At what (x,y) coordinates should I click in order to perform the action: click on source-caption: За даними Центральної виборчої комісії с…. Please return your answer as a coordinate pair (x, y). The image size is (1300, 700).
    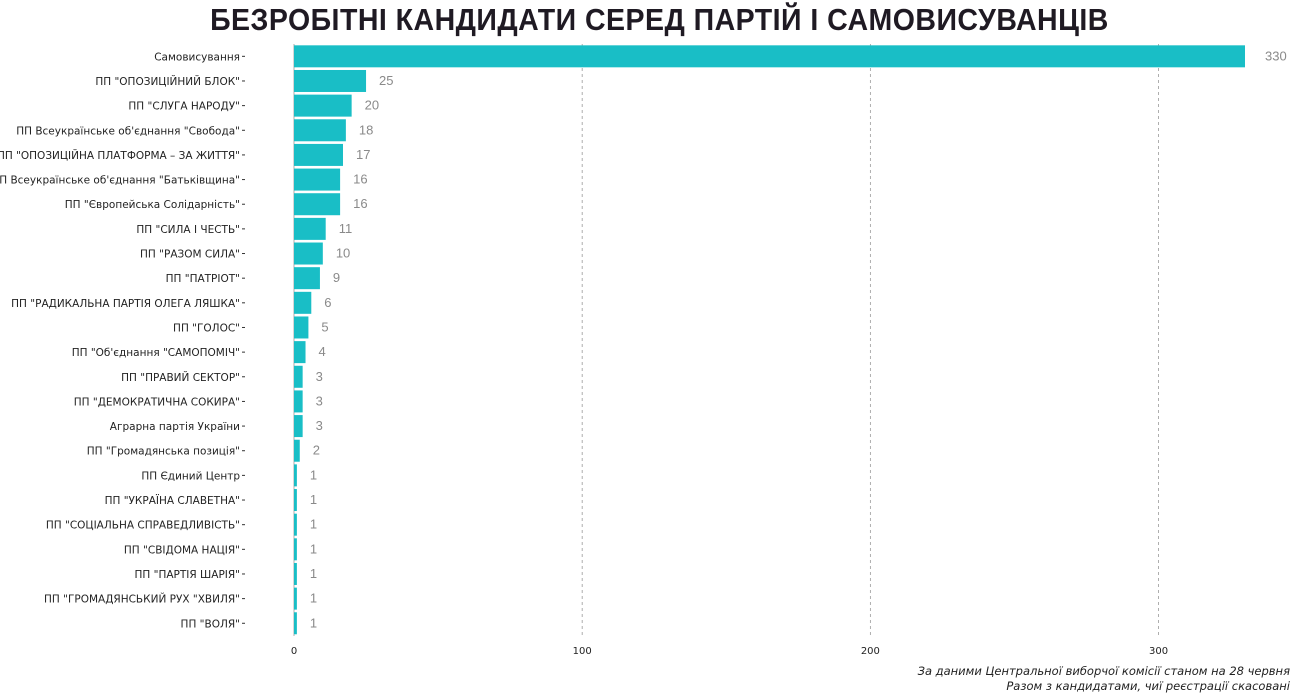
    Looking at the image, I should click on (1103, 671).